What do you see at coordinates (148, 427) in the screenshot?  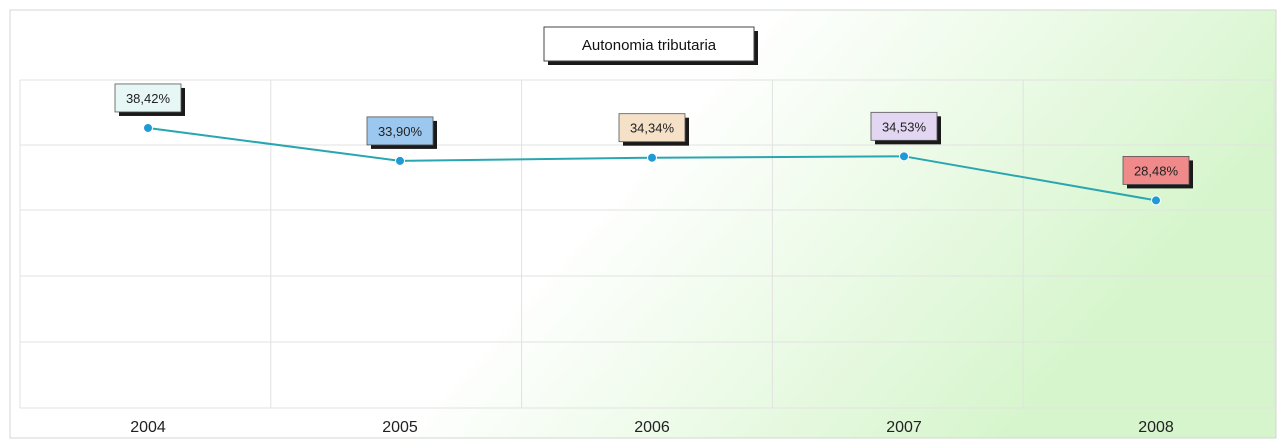 I see `x-tick-label: 2004` at bounding box center [148, 427].